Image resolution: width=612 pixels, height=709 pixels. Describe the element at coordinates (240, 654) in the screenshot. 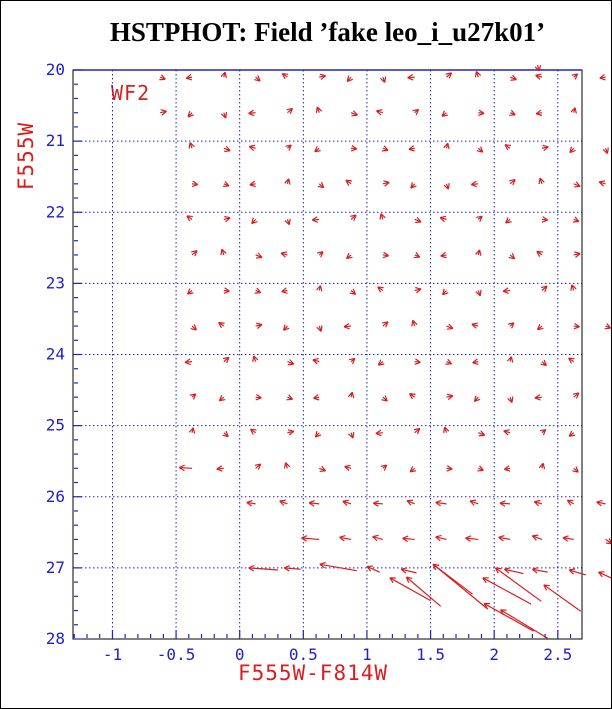

I see `x-tick-label: 0` at that location.